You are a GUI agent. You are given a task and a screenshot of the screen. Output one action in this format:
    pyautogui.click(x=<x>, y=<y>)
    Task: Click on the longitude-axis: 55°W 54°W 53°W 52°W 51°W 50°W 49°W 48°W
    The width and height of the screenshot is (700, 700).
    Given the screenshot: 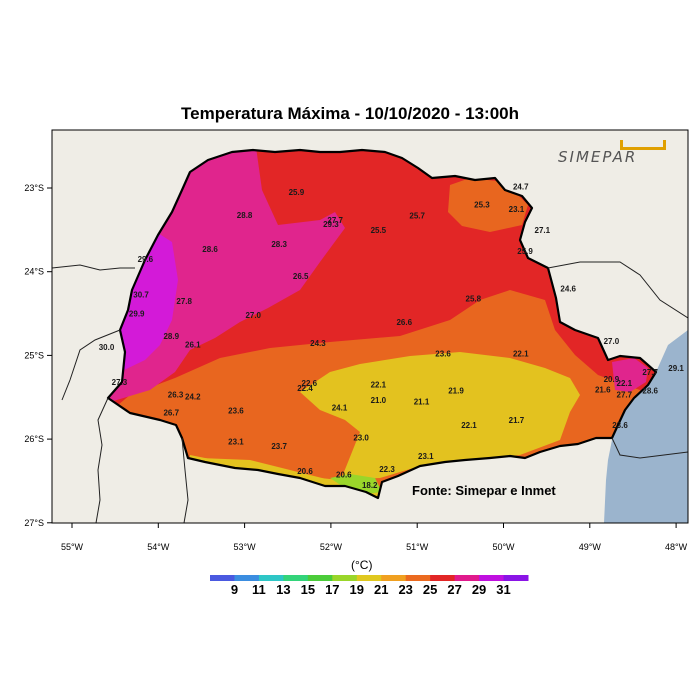 What is the action you would take?
    pyautogui.click(x=374, y=537)
    